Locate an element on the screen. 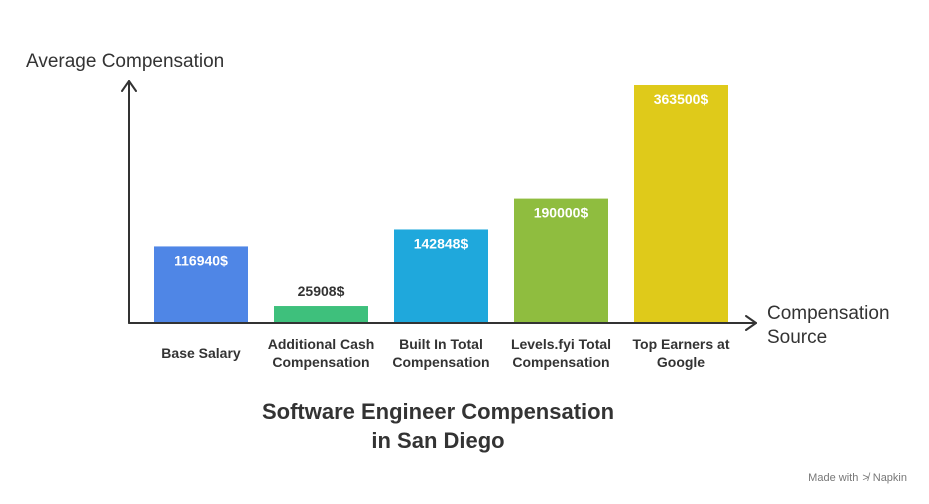  x-axis-arrow-icon is located at coordinates (751, 323).